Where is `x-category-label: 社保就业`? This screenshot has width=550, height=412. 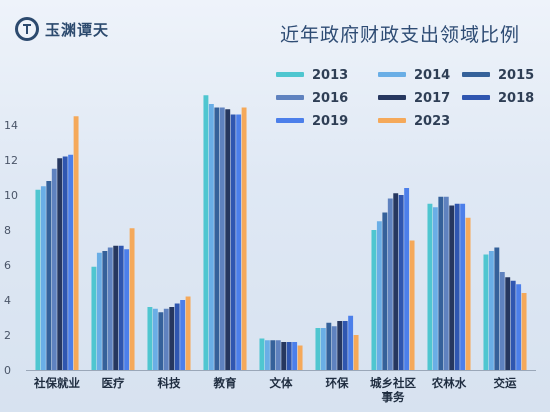
x-category-label: 社保就业 is located at coordinates (56, 383).